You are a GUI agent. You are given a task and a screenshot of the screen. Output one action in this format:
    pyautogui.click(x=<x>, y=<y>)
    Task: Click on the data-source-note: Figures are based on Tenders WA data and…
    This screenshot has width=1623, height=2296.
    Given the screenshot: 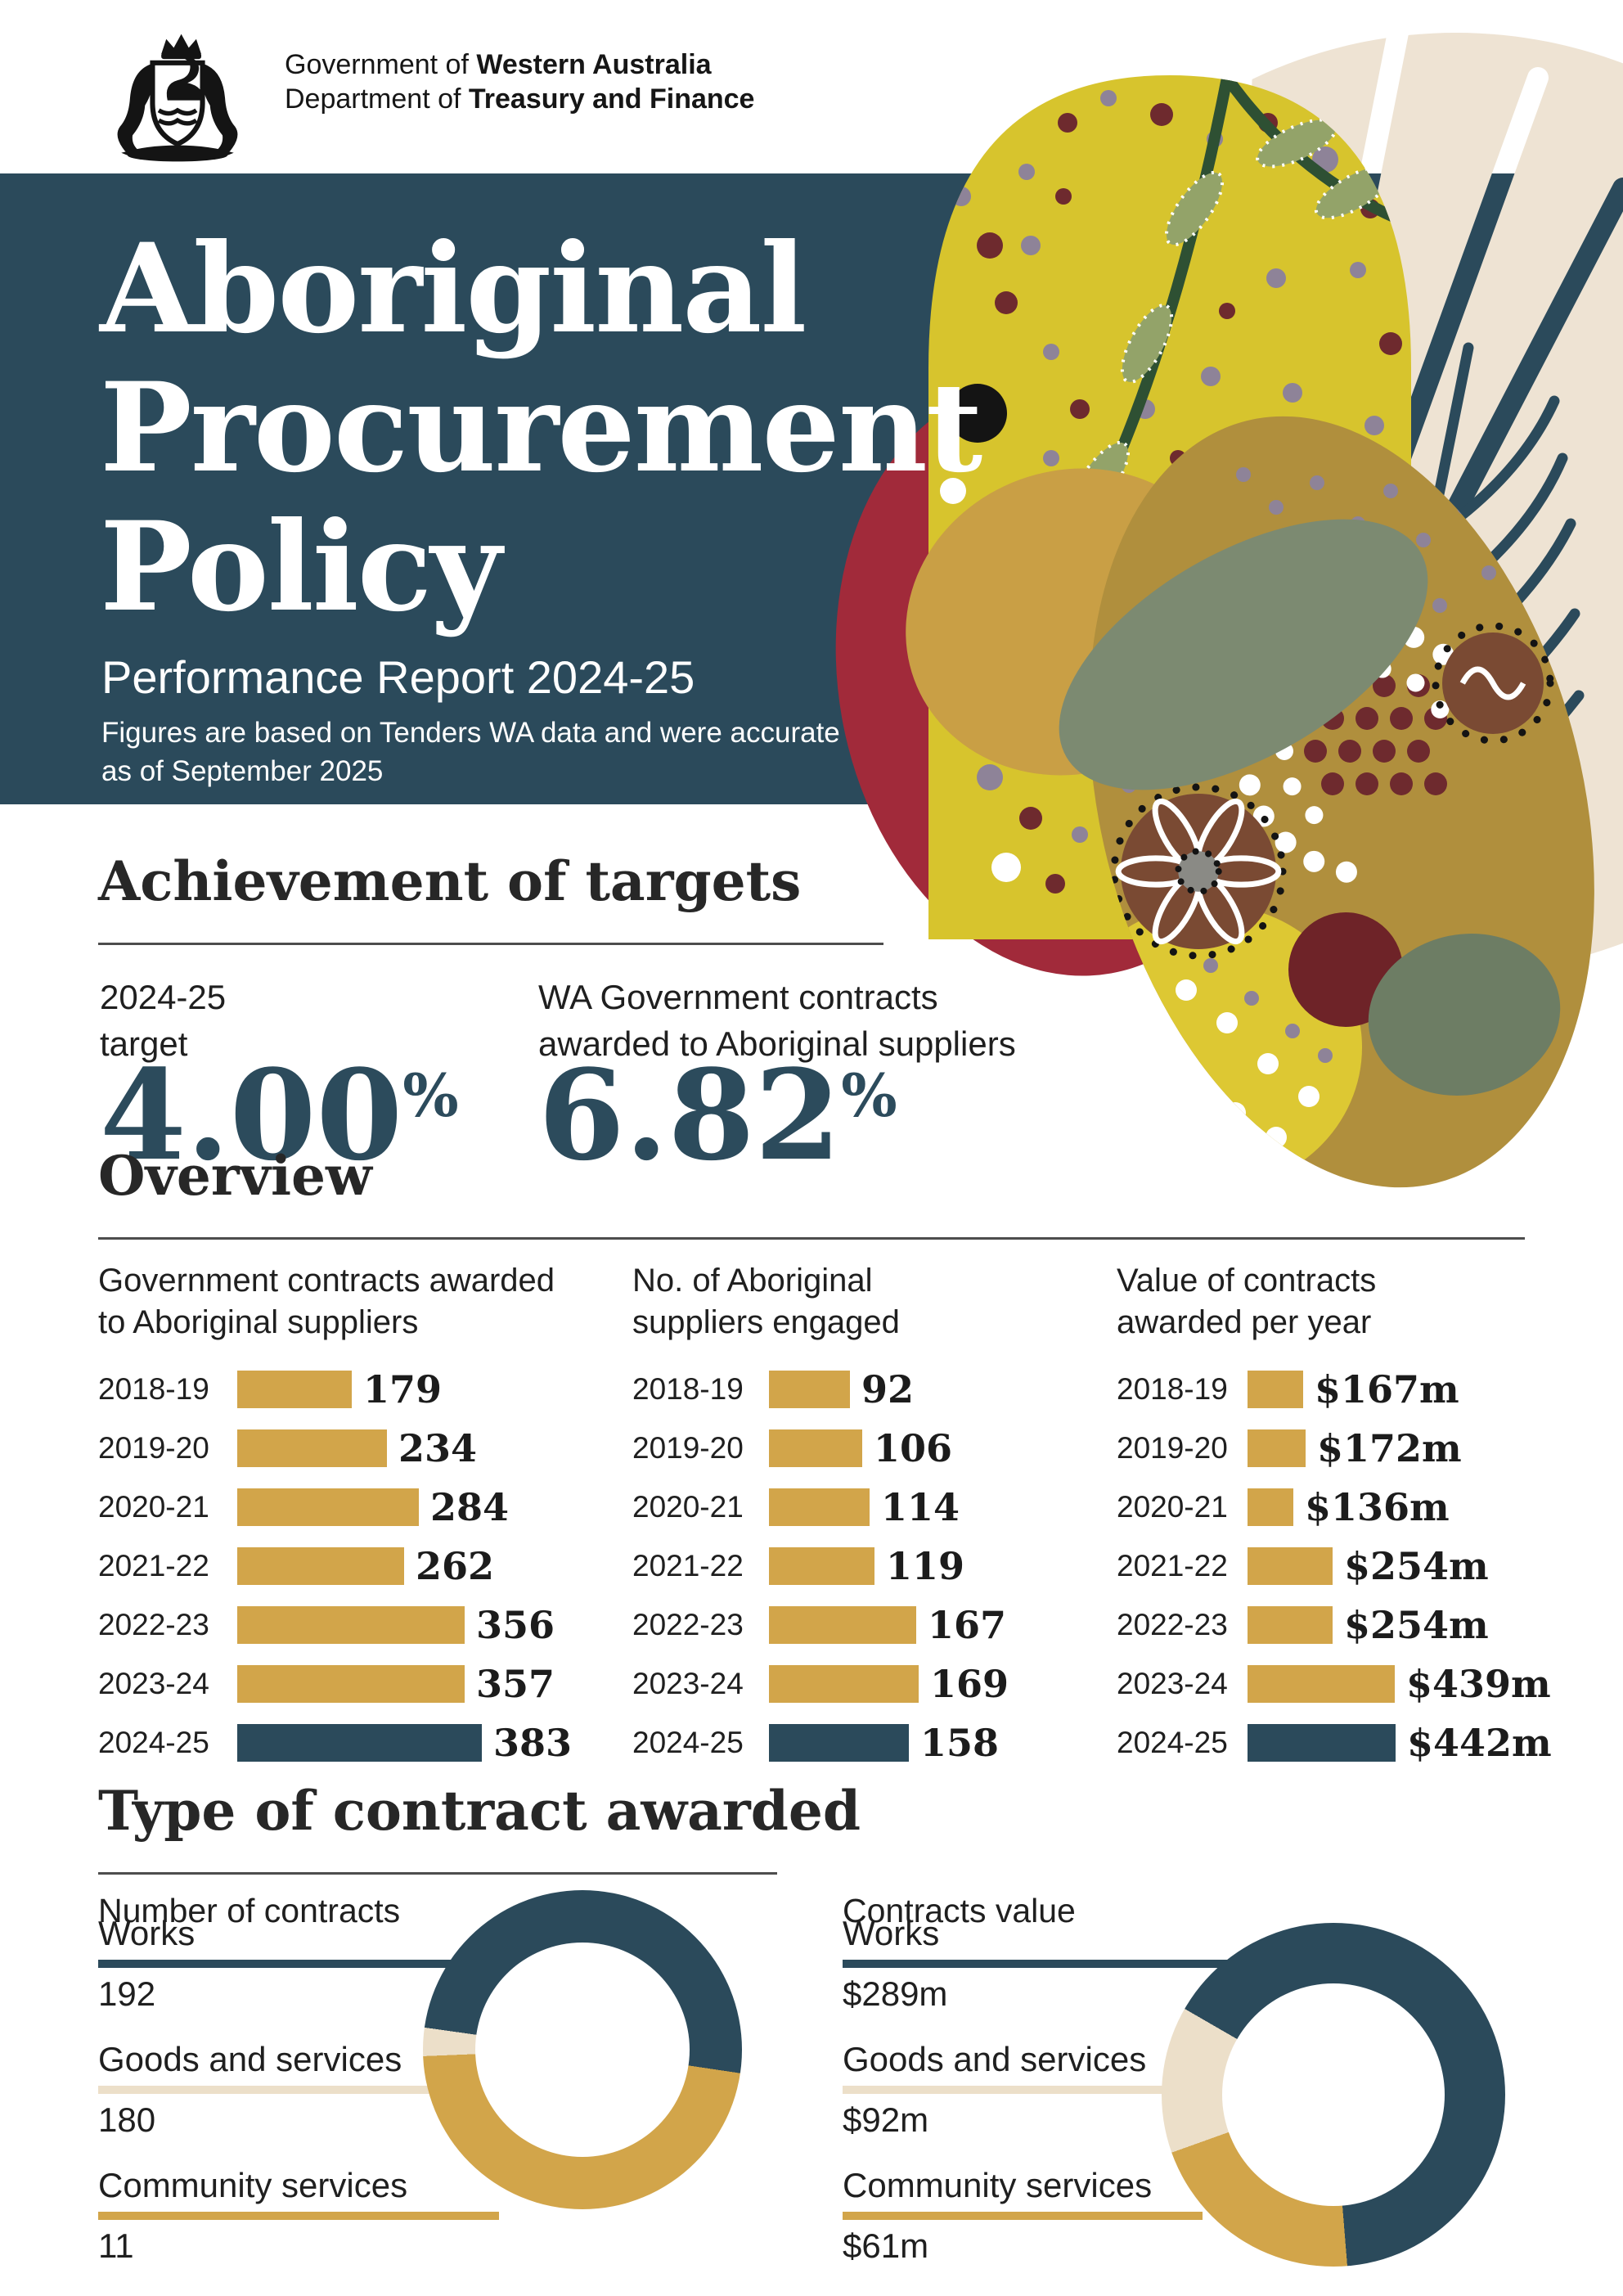 What is the action you would take?
    pyautogui.click(x=470, y=752)
    